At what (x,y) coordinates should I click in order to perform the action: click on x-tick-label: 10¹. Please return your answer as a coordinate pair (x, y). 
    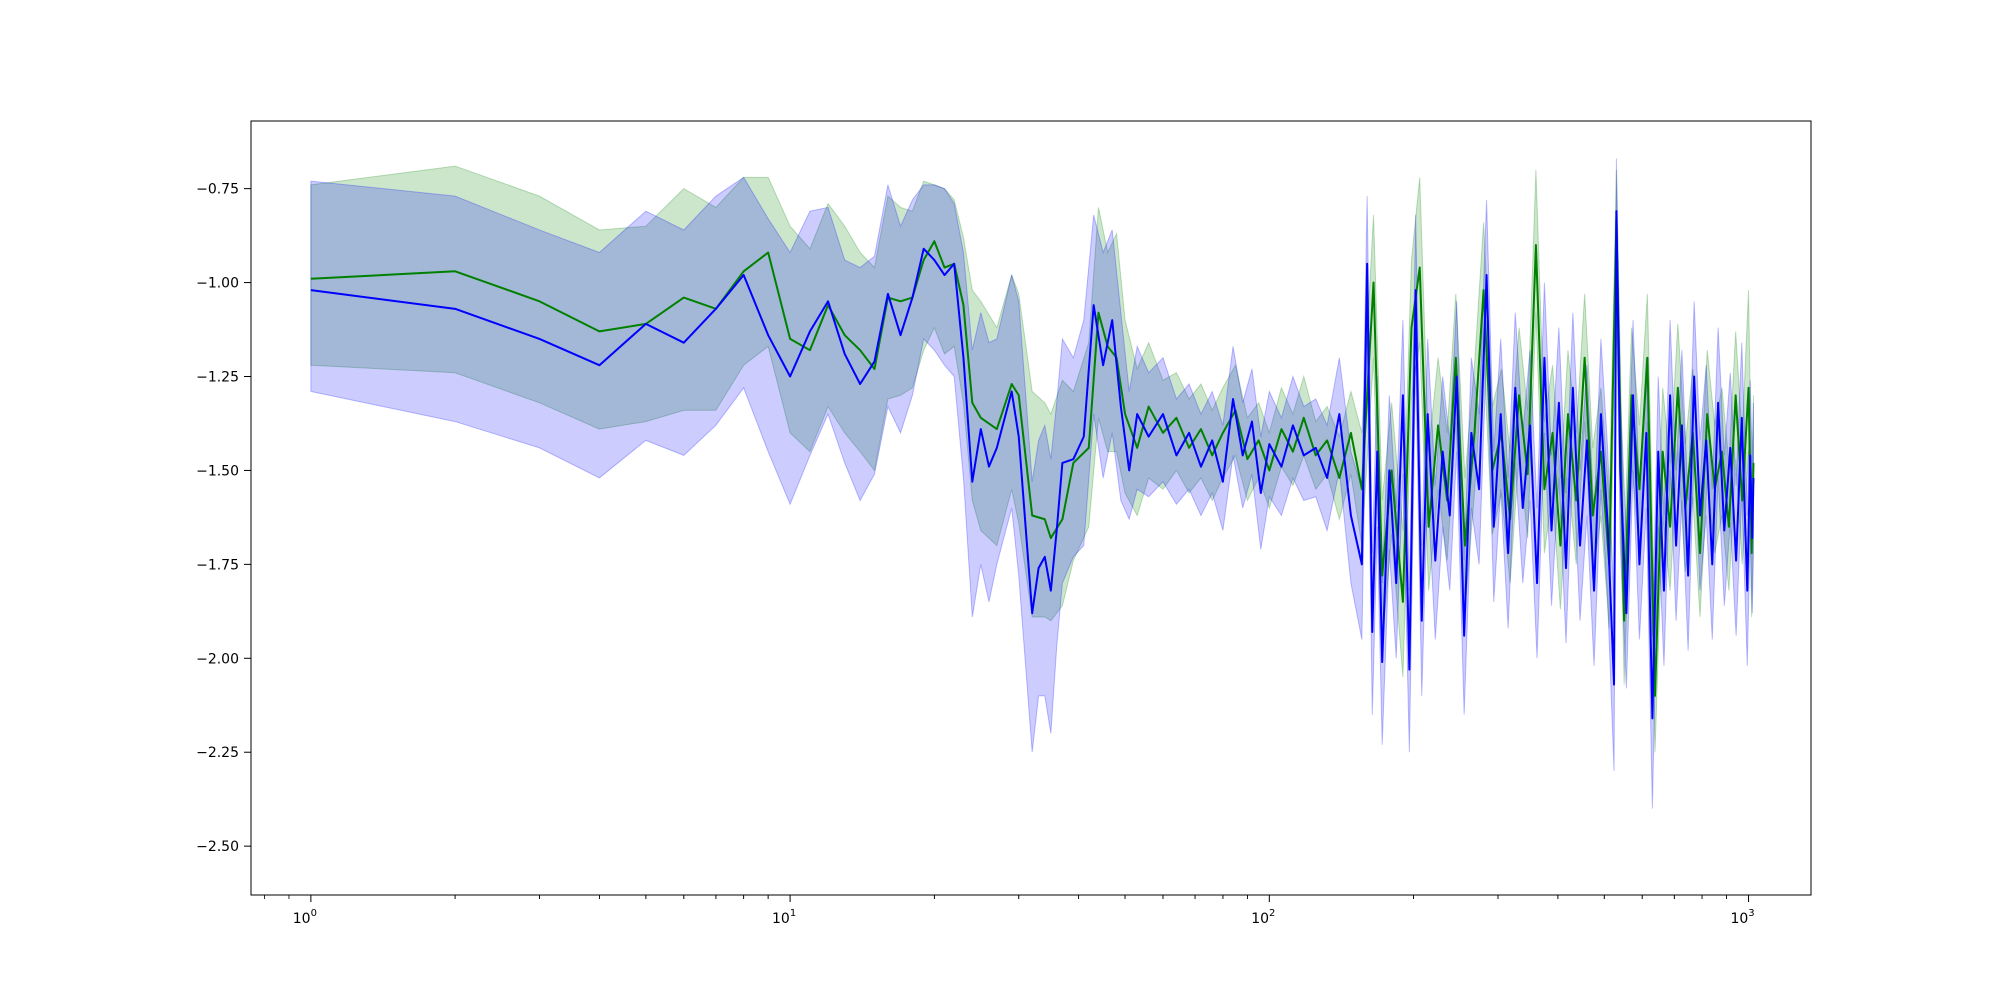
    Looking at the image, I should click on (784, 917).